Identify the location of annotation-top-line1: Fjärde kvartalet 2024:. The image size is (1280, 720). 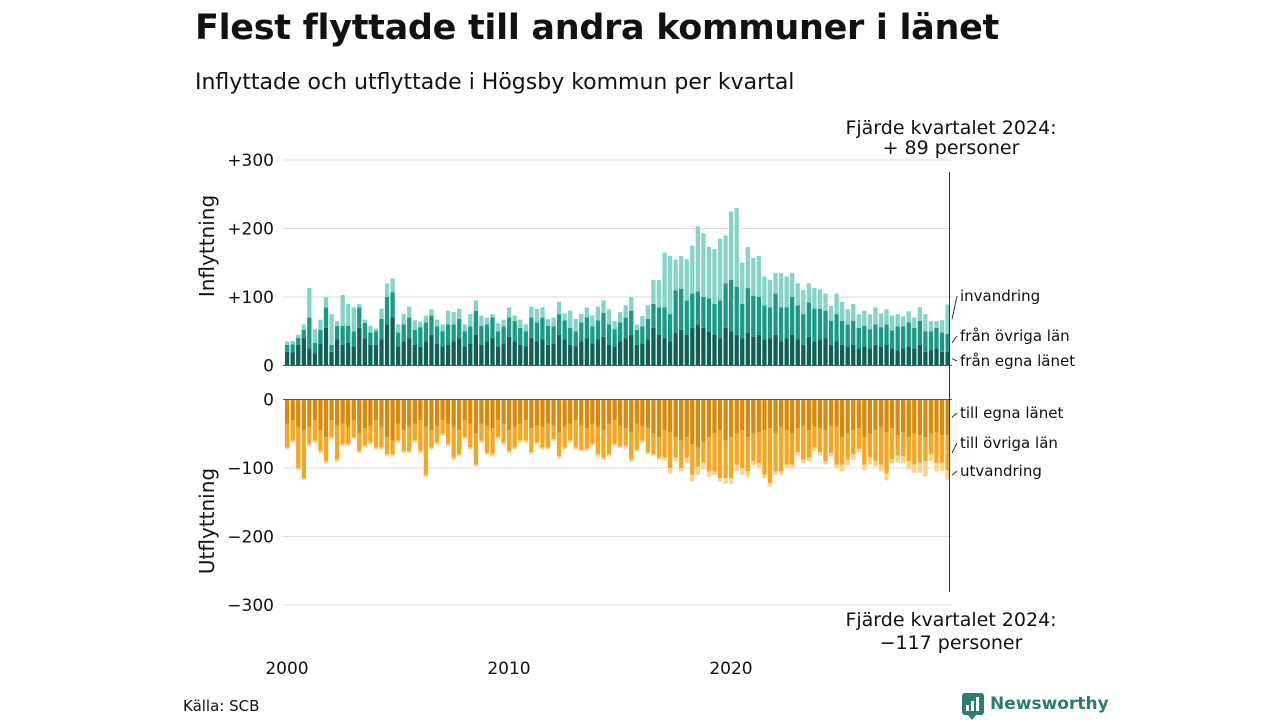
(950, 128).